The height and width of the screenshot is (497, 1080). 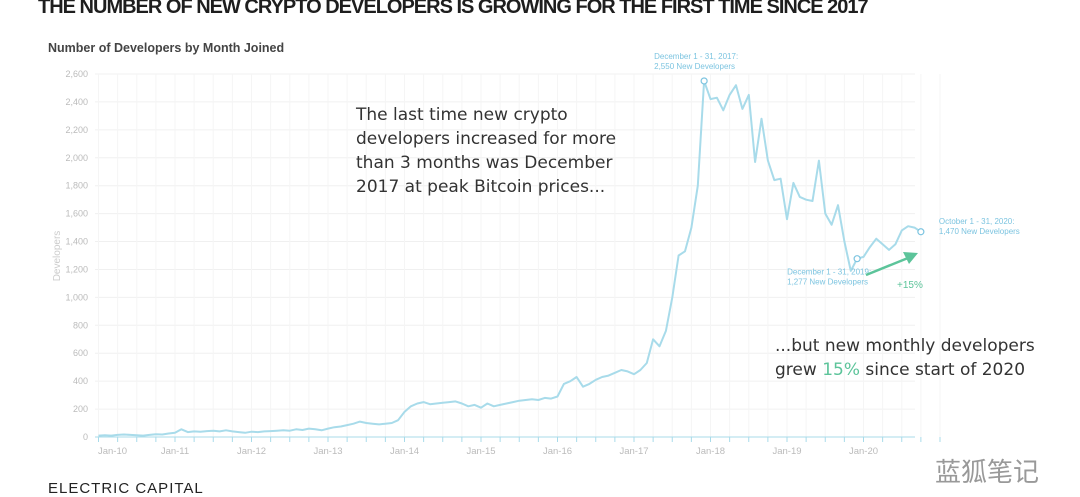 I want to click on note-right-line: grew 15% since start of 2020, so click(x=905, y=370).